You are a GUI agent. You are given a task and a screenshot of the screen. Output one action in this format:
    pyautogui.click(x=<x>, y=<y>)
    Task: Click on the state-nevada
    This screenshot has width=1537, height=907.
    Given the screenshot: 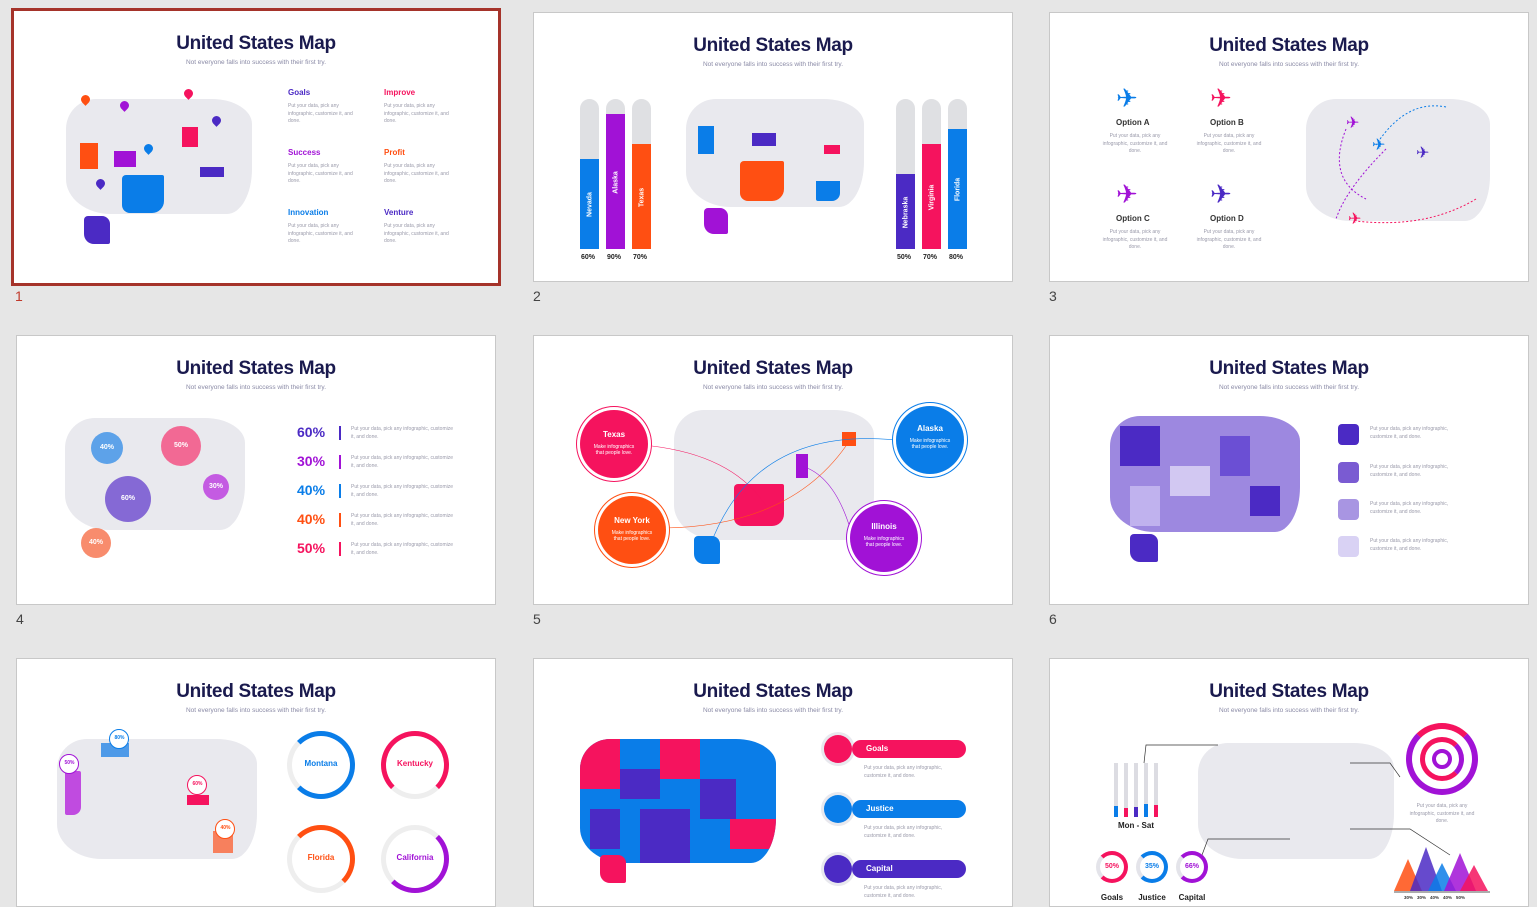 What is the action you would take?
    pyautogui.click(x=706, y=140)
    